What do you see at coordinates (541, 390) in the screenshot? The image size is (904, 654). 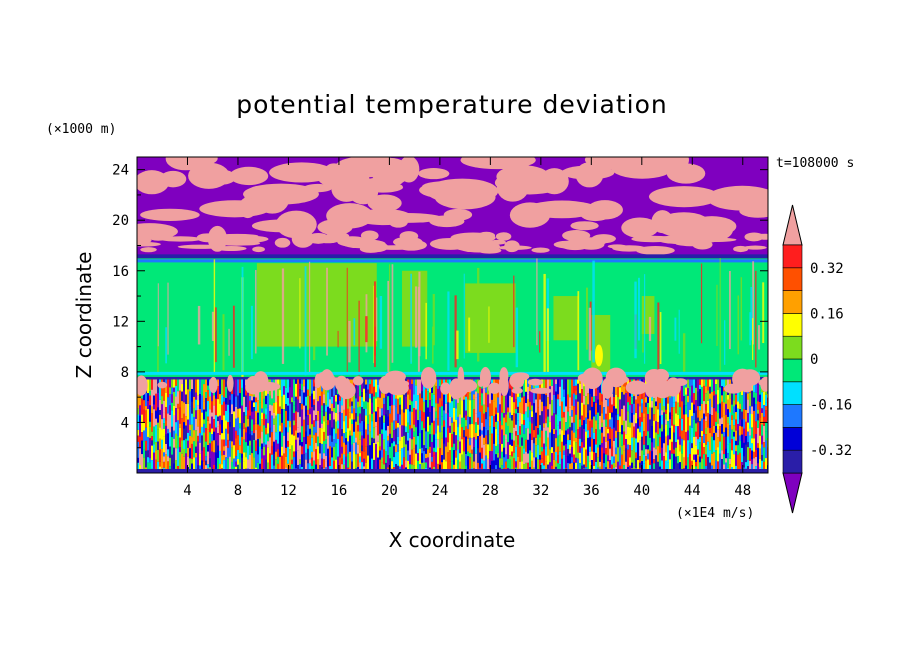 I see `bl-plume` at bounding box center [541, 390].